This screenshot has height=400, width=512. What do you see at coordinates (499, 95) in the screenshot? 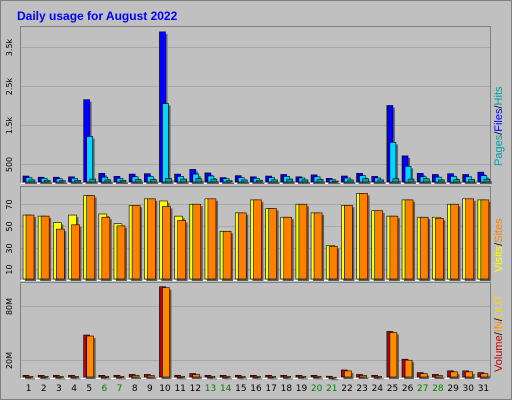
I see `top-panel-legend-part: Hits` at bounding box center [499, 95].